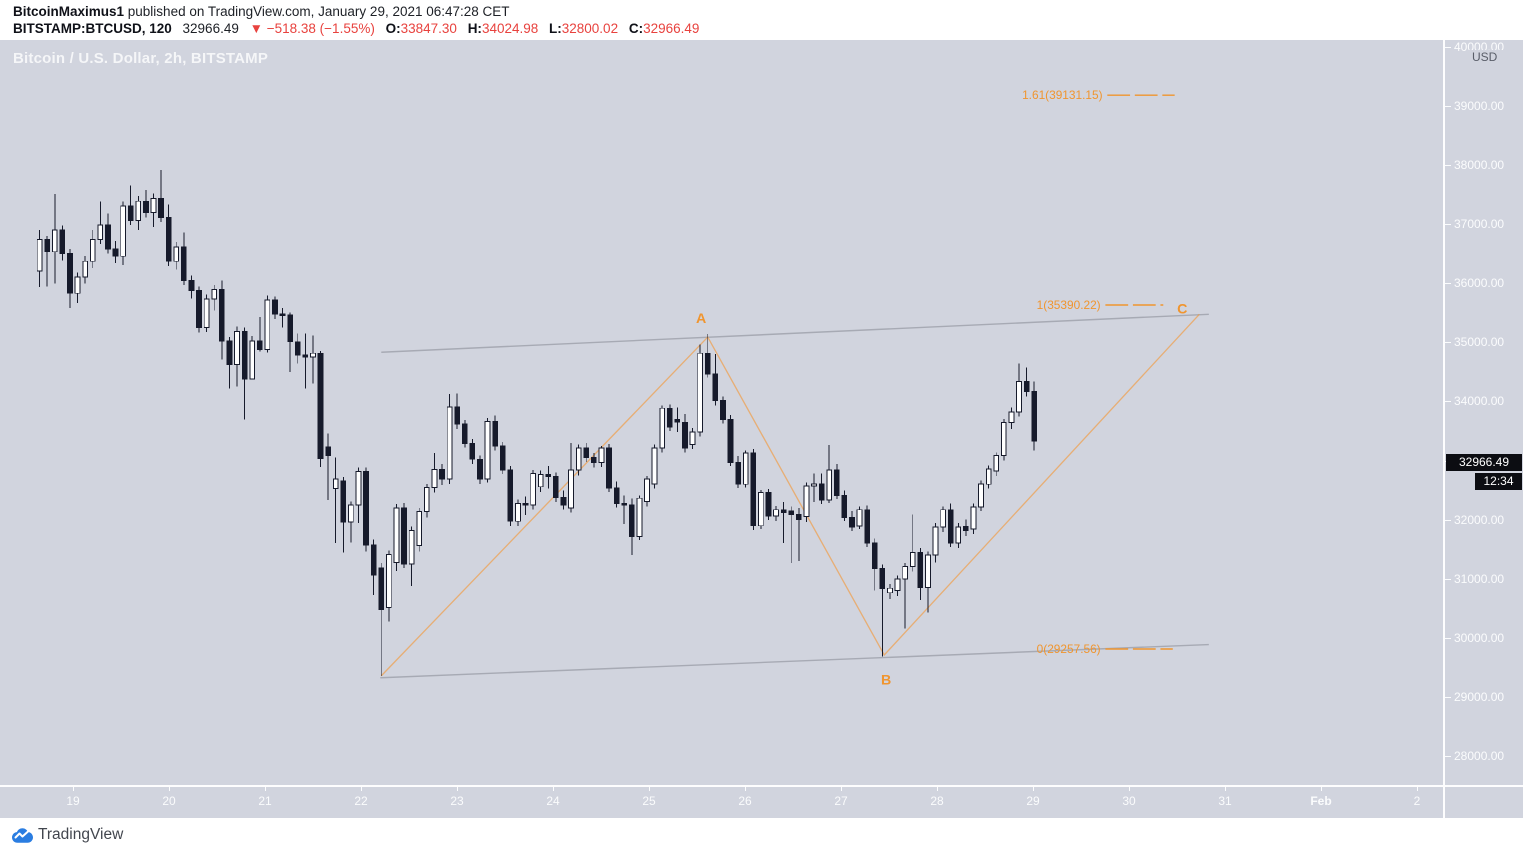 This screenshot has width=1523, height=852. Describe the element at coordinates (721, 802) in the screenshot. I see `time-axis: 19 20 21 22 23 24 25 26 27 28 29 30 31 Feb 2` at that location.